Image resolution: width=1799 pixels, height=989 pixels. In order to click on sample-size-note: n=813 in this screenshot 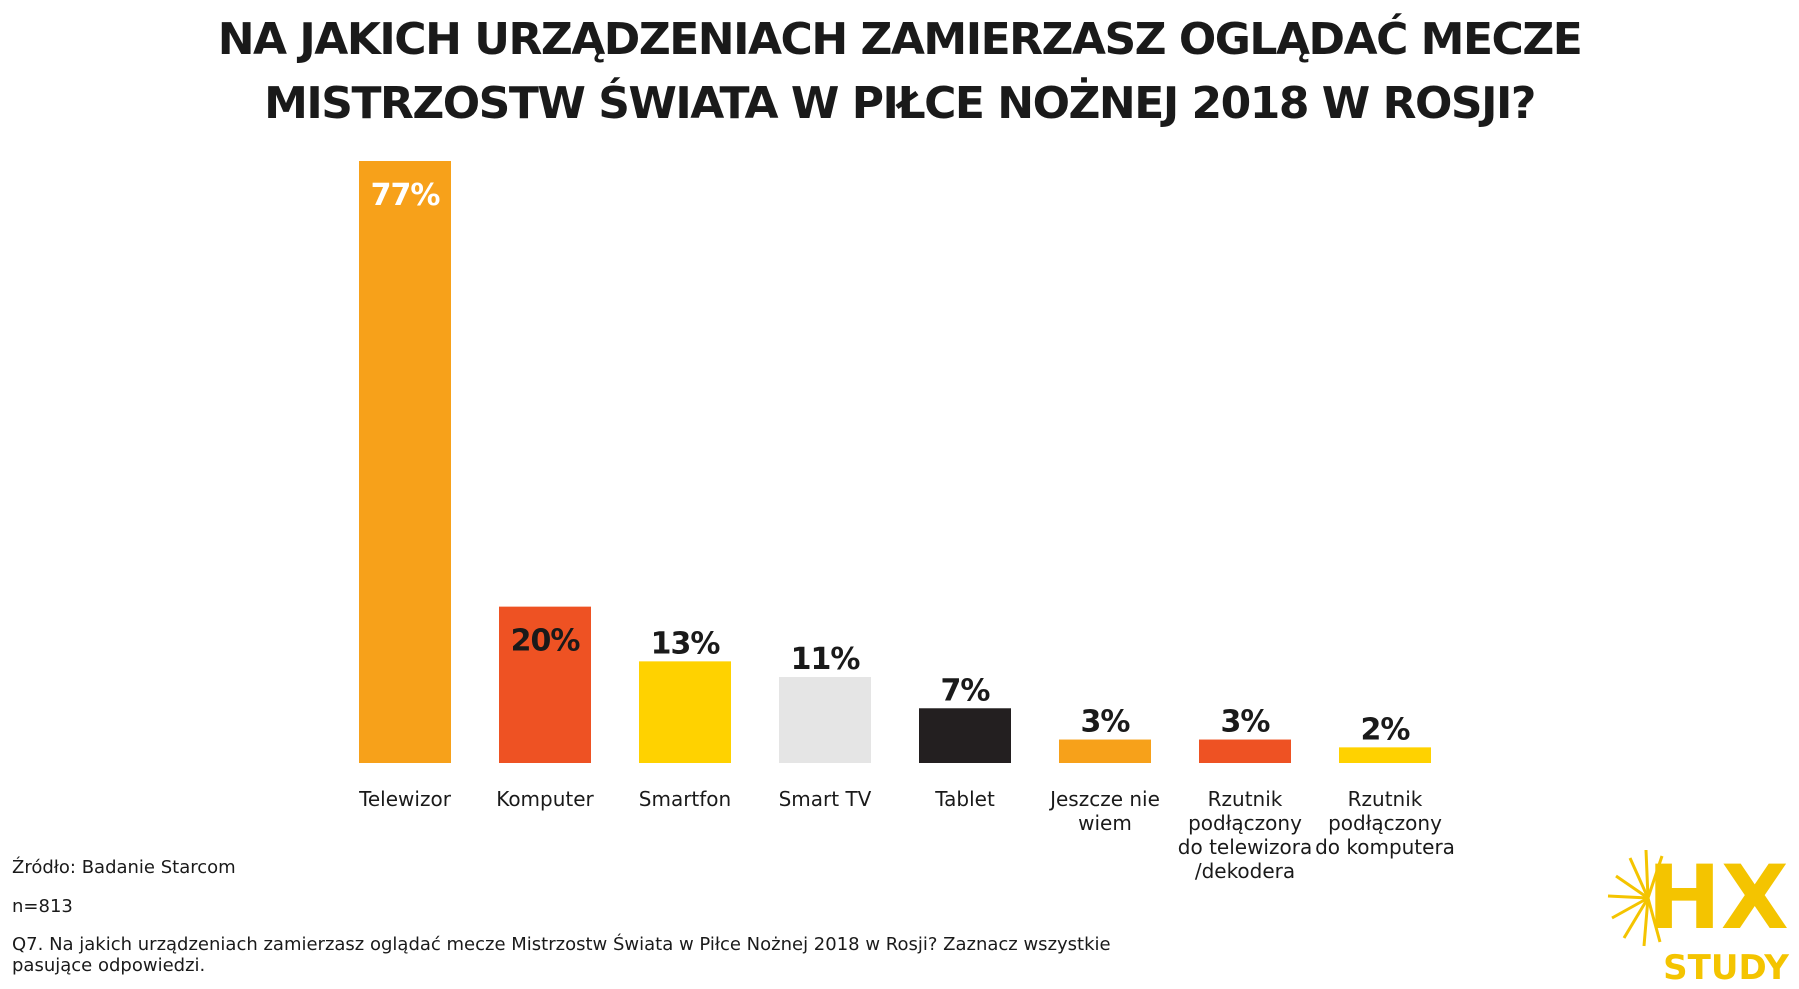, I will do `click(42, 906)`.